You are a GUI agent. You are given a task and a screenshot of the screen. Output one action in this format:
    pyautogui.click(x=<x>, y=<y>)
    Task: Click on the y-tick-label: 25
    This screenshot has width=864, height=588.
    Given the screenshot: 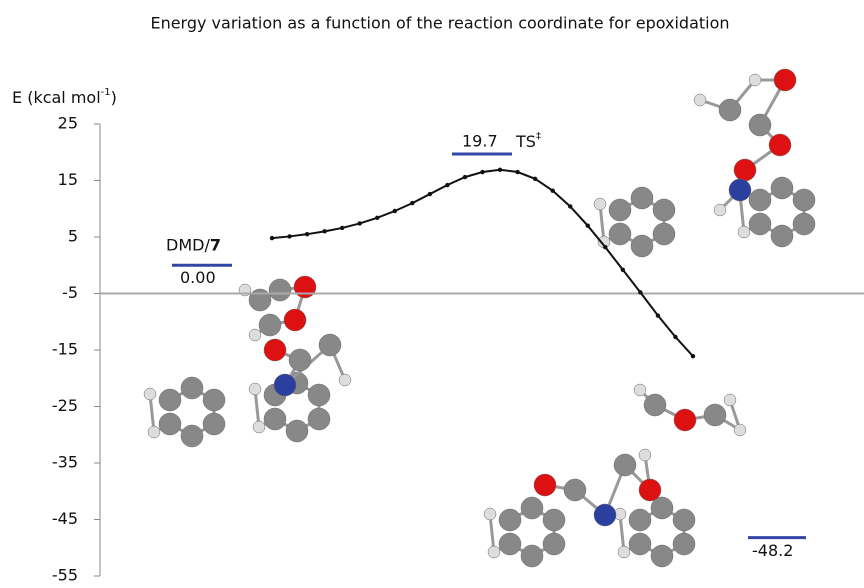 What is the action you would take?
    pyautogui.click(x=68, y=123)
    